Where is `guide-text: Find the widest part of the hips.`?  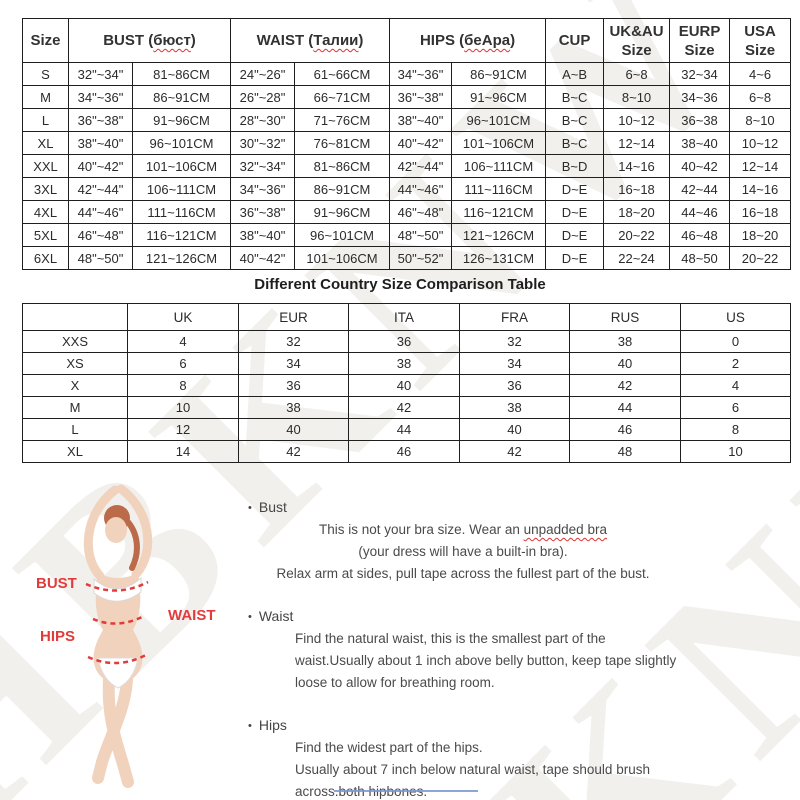 guide-text: Find the widest part of the hips. is located at coordinates (389, 747).